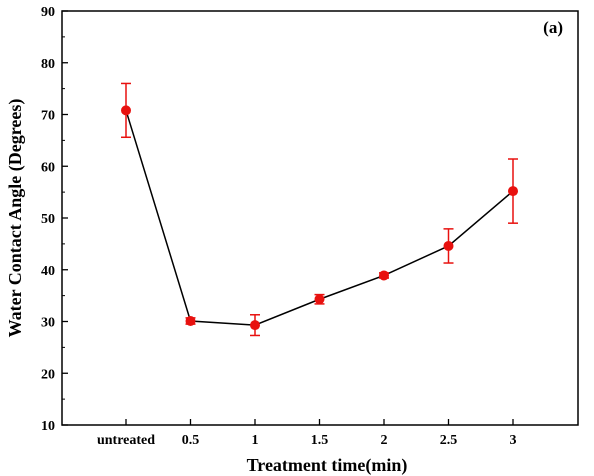  Describe the element at coordinates (48, 426) in the screenshot. I see `y-tick-label: 10` at that location.